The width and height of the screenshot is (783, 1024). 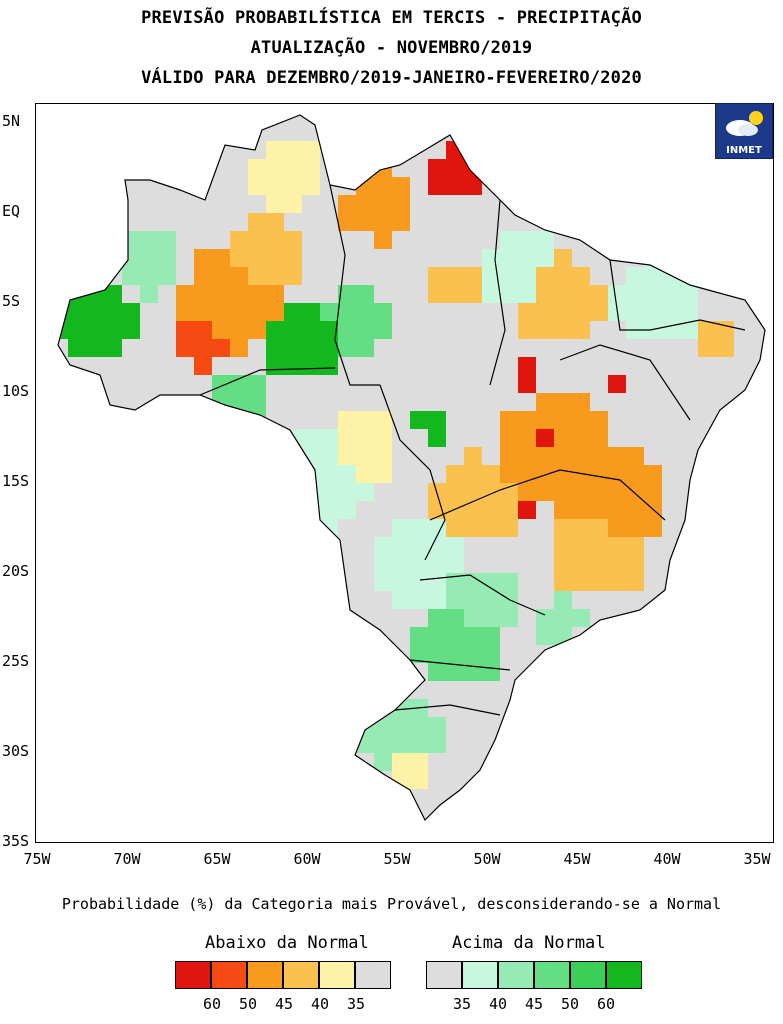 What do you see at coordinates (320, 1004) in the screenshot?
I see `legend-label: 40` at bounding box center [320, 1004].